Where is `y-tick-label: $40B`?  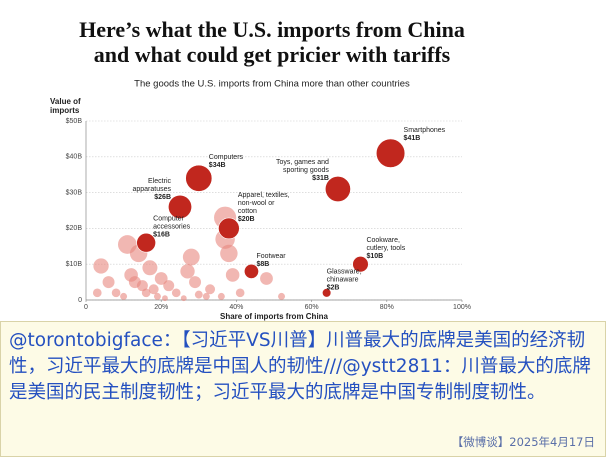 y-tick-label: $40B is located at coordinates (74, 157).